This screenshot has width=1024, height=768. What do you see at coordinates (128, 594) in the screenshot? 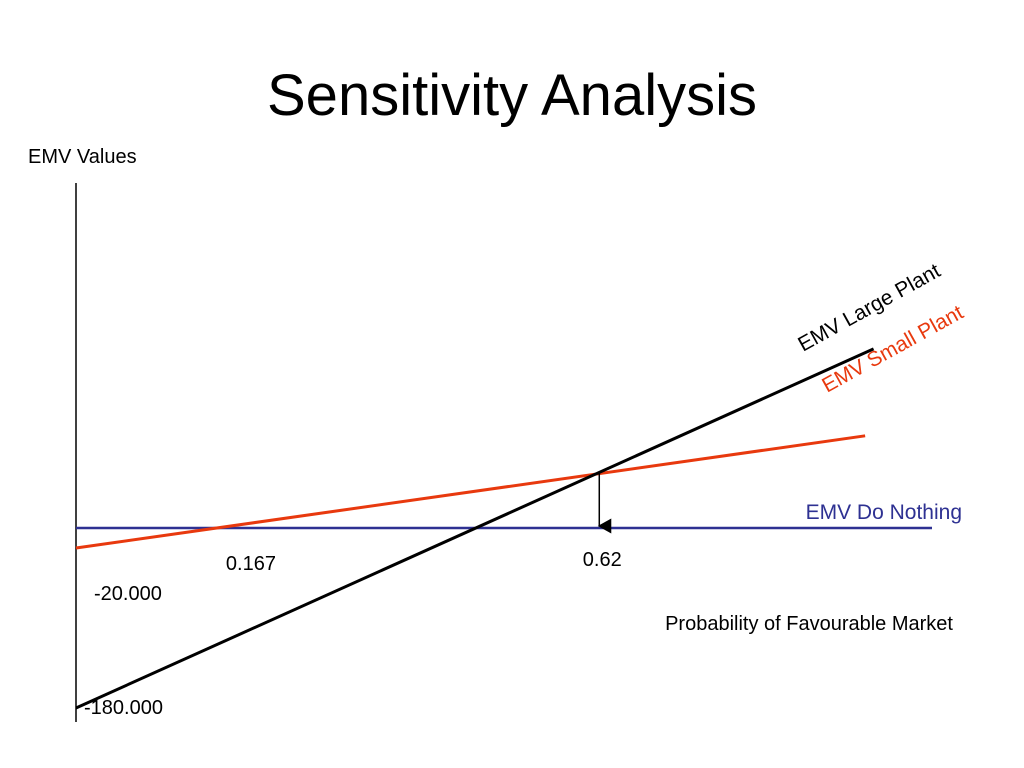
I see `annotation-small-intercept: -20.000` at bounding box center [128, 594].